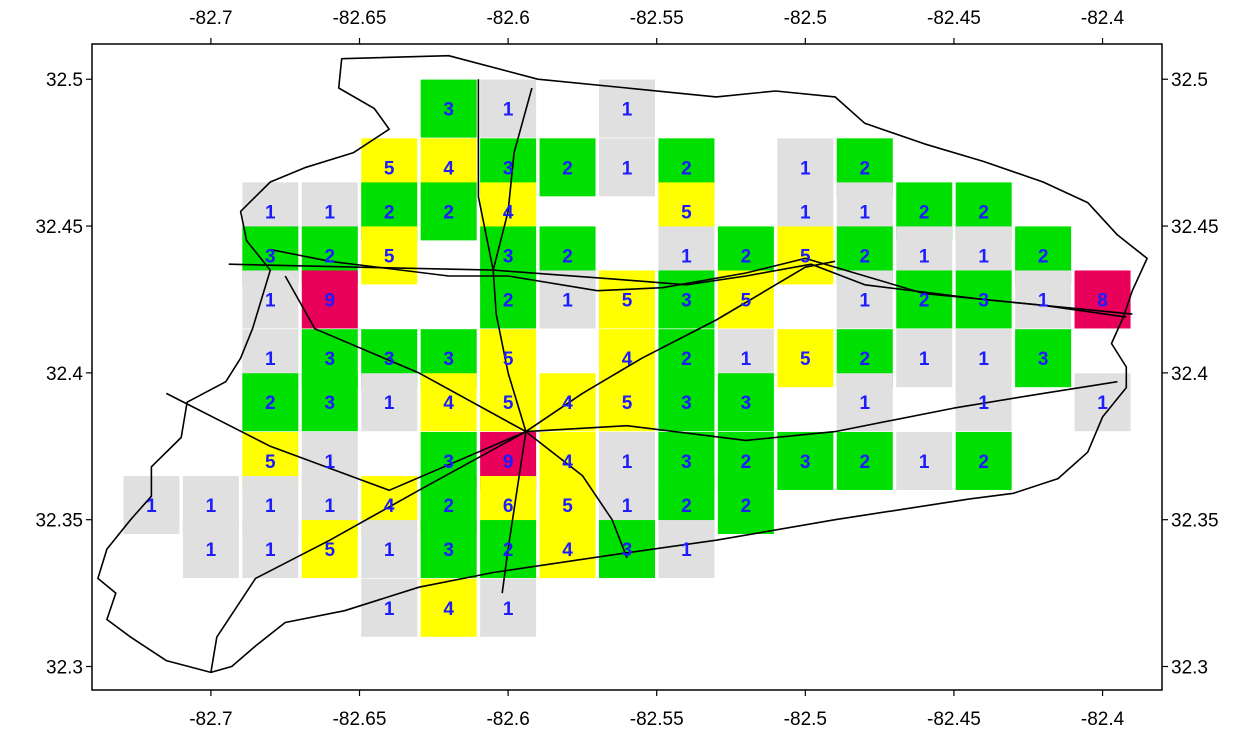 The width and height of the screenshot is (1250, 738). I want to click on x-tick-label-bottom: -82.7, so click(210, 719).